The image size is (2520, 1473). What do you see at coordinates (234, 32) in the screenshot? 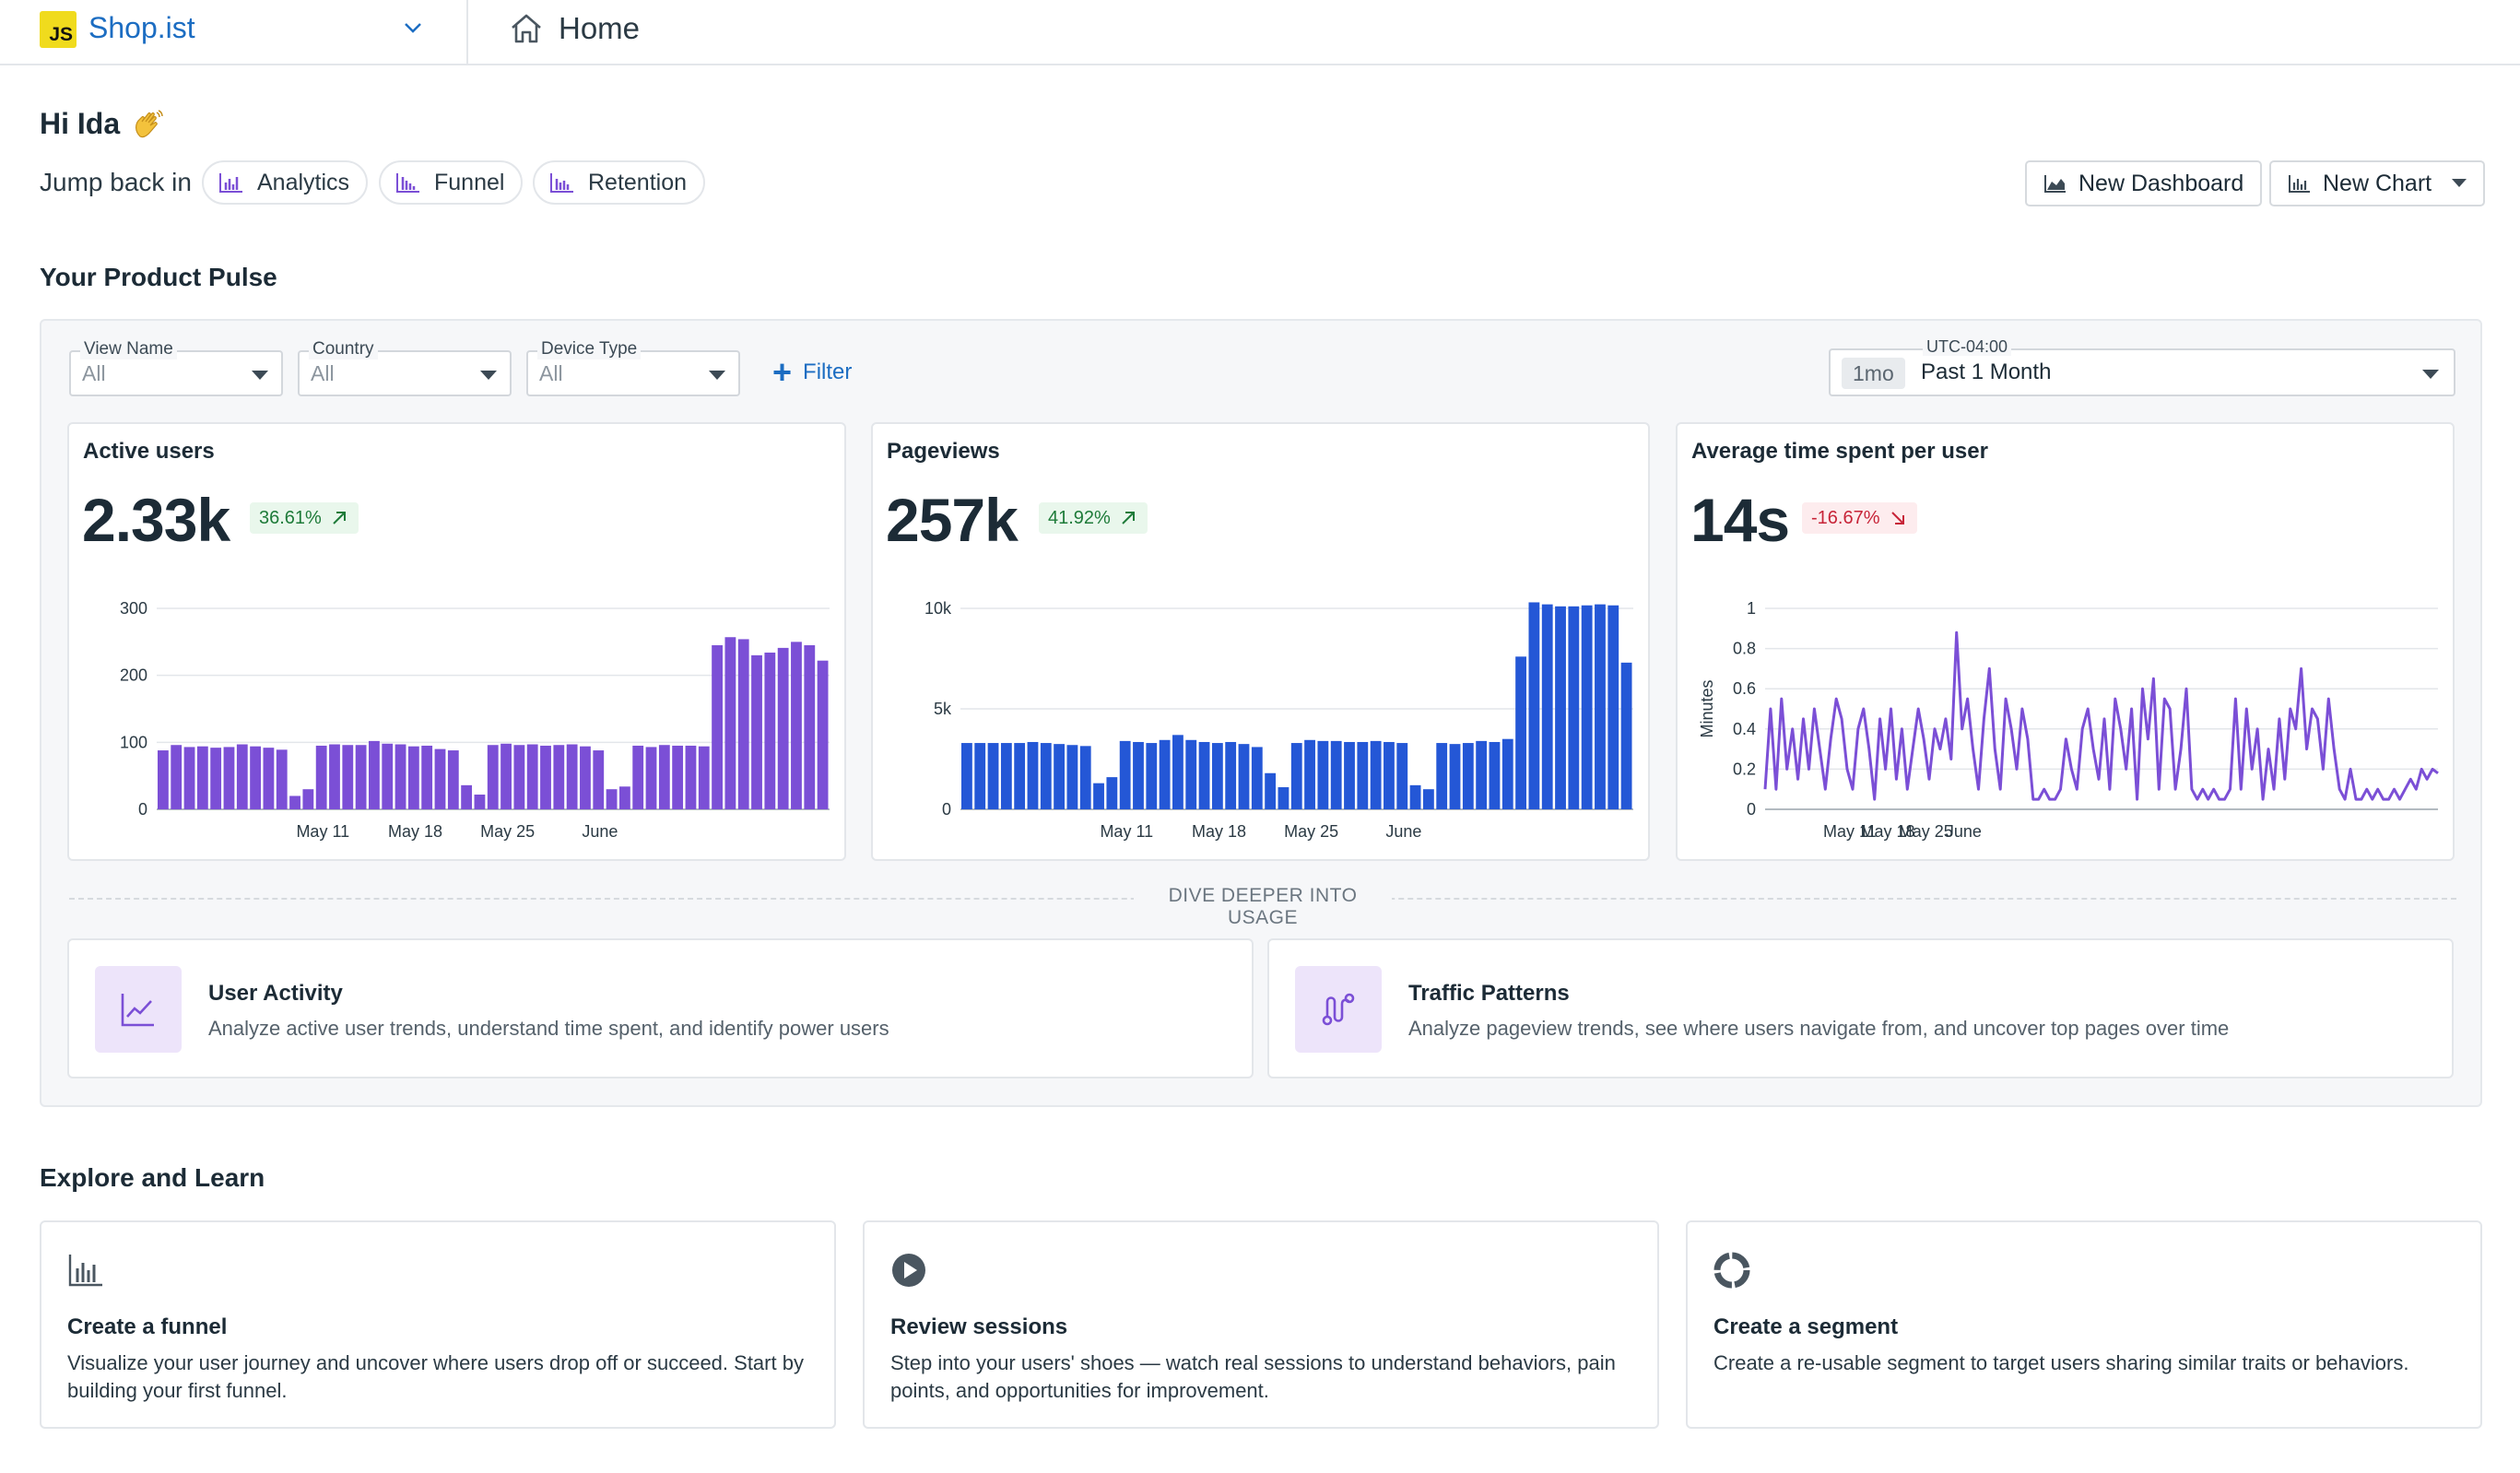
I see `app-switcher: JS Shop.ist` at bounding box center [234, 32].